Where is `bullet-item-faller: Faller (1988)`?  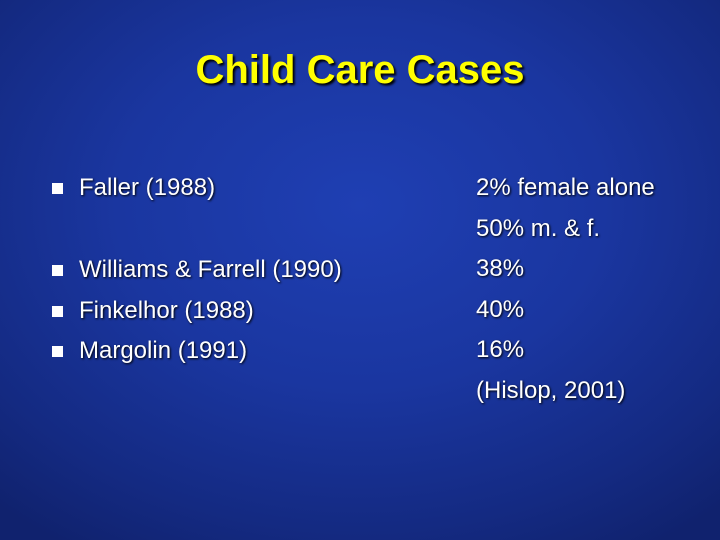
bullet-item-faller: Faller (1988) is located at coordinates (133, 188).